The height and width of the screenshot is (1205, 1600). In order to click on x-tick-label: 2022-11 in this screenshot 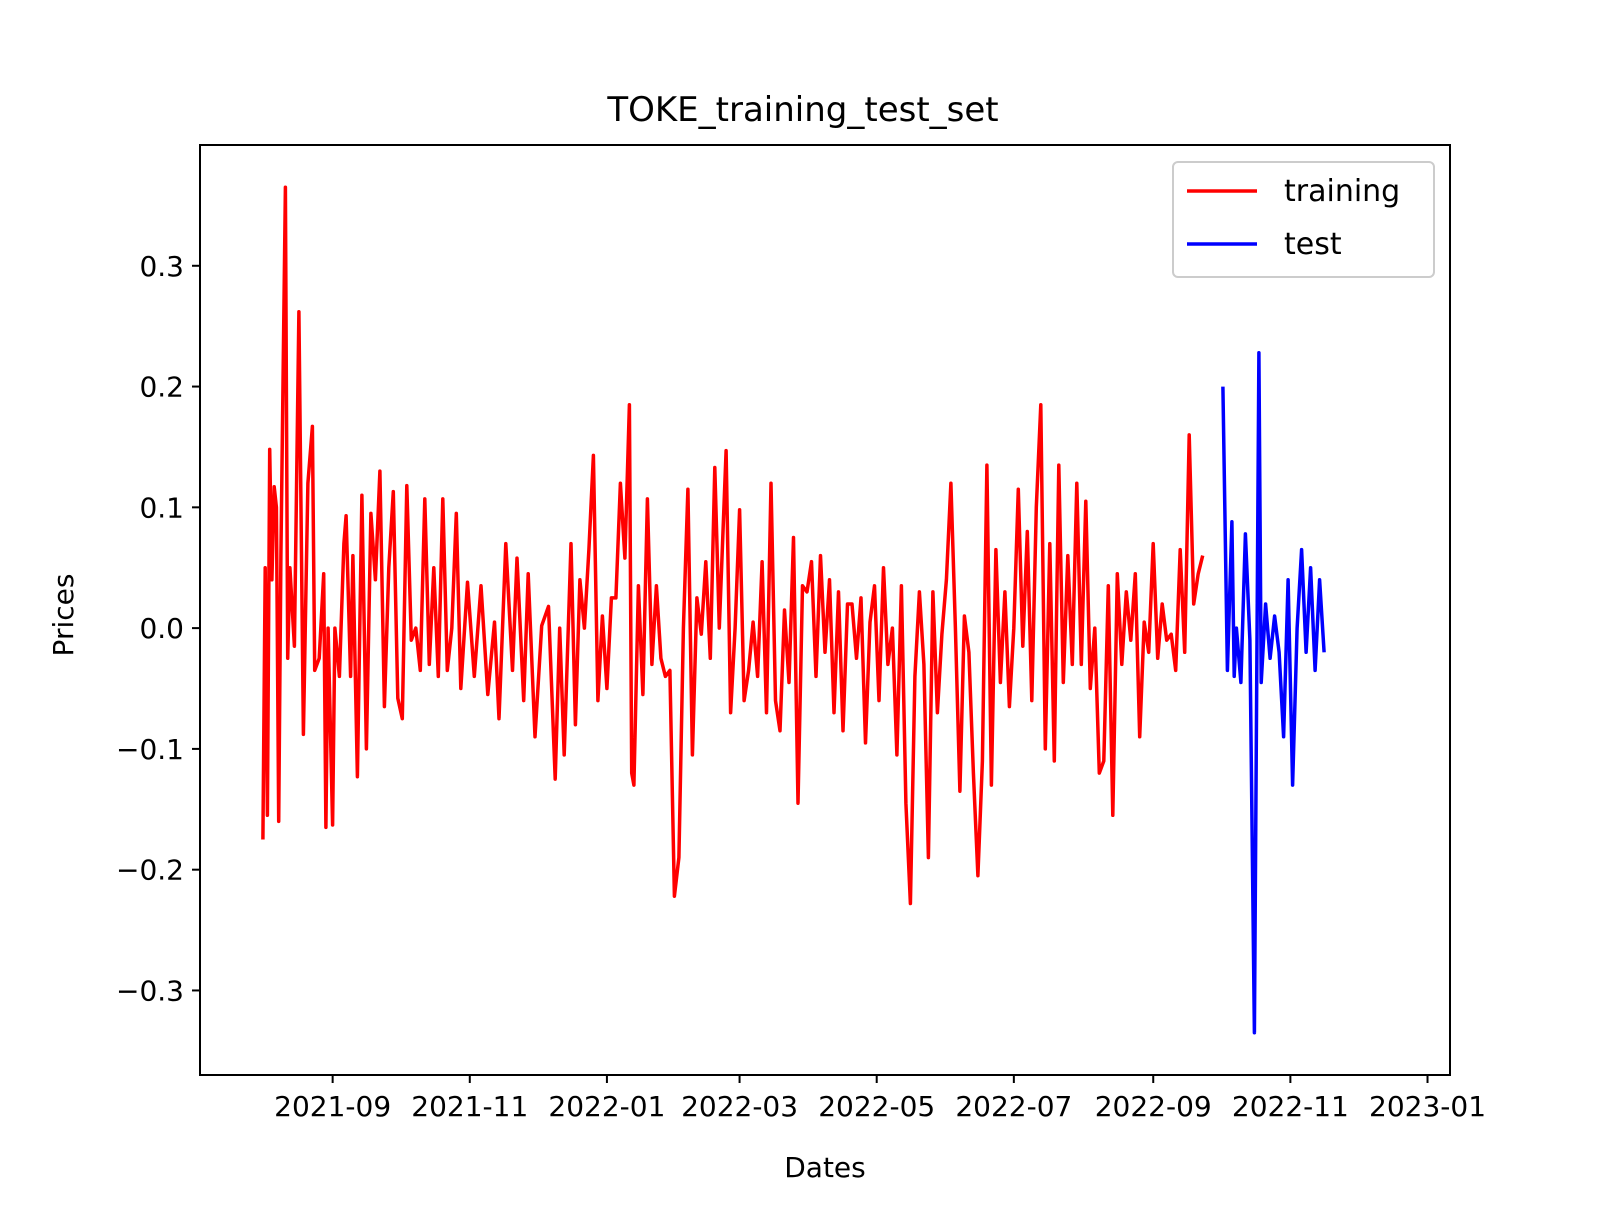, I will do `click(1290, 1106)`.